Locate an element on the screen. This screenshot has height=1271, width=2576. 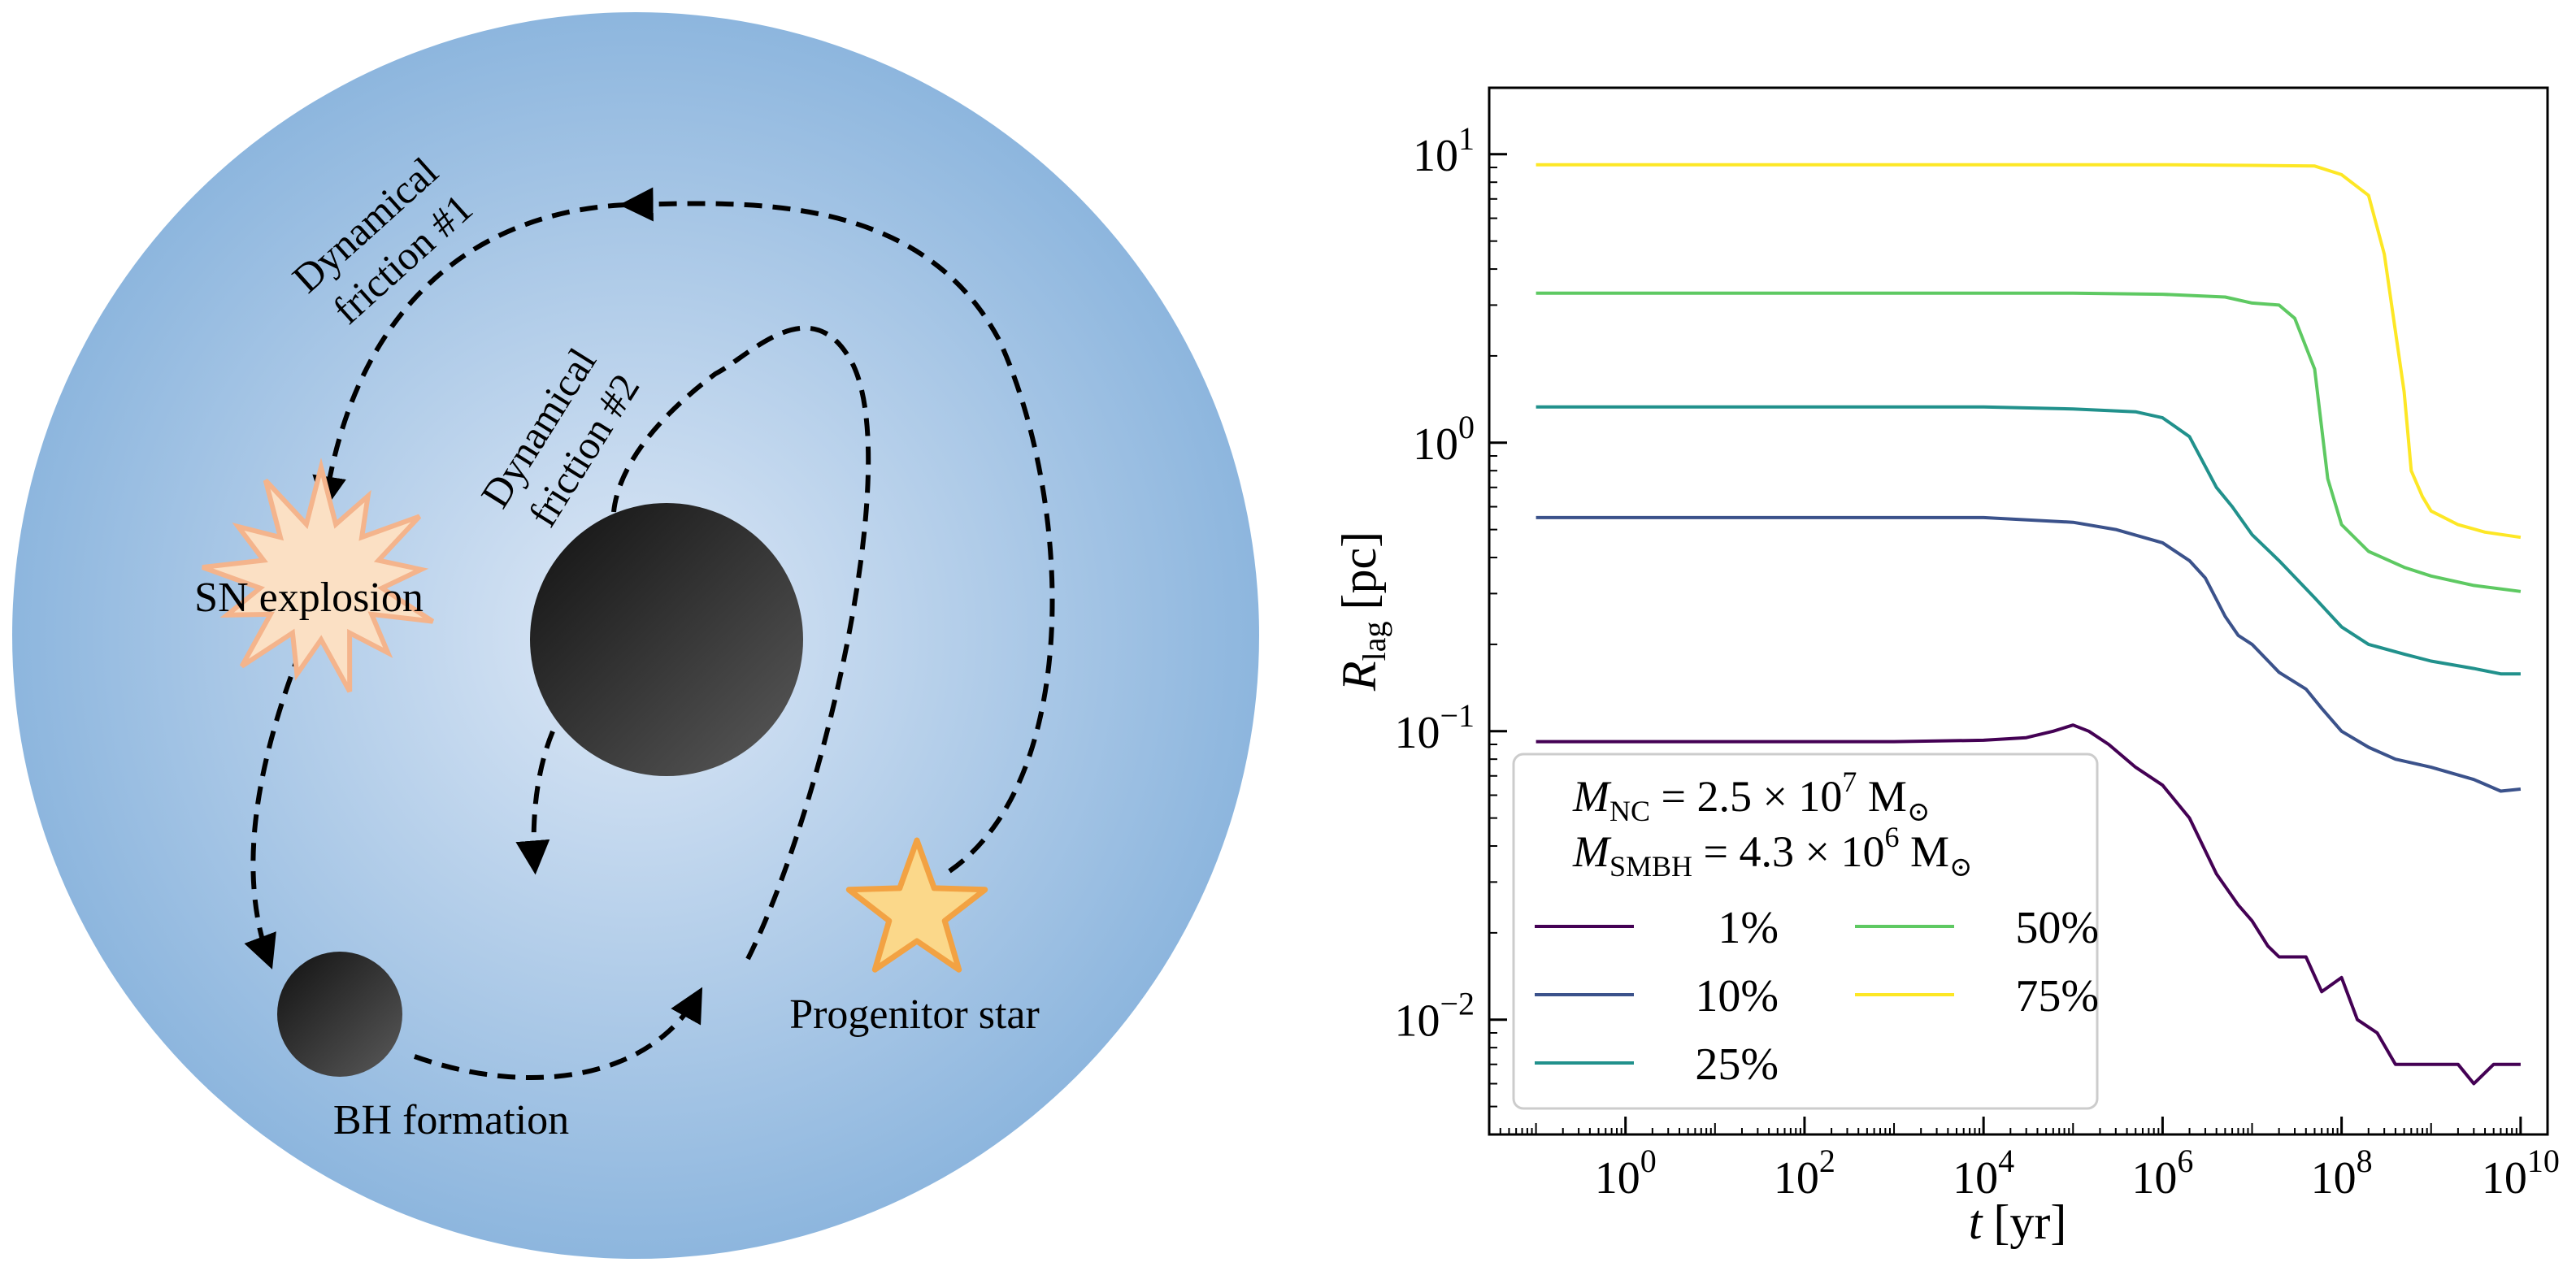
legend-title: MNC = 2.5 × 107 M⊙MSMBH = 4.3 × 106 M⊙ is located at coordinates (1772, 824).